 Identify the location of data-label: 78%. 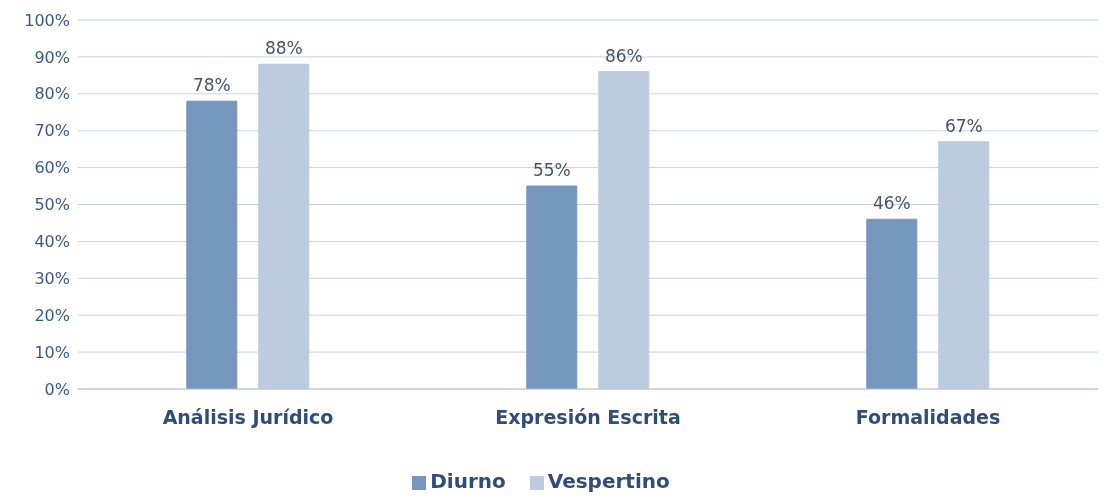
(211, 85).